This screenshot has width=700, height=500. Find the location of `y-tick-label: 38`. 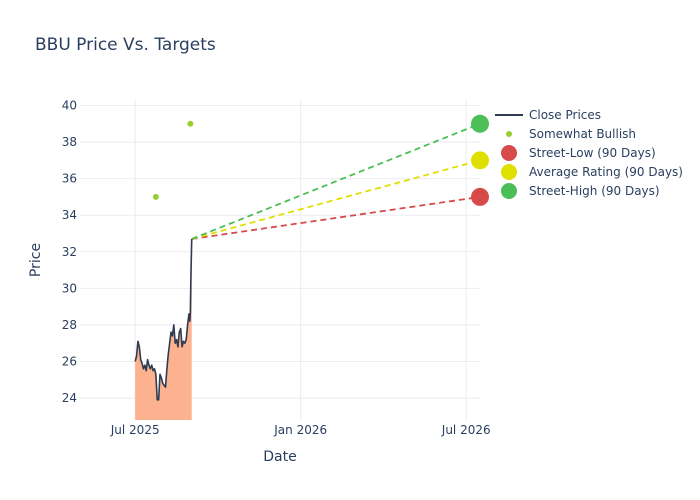

y-tick-label: 38 is located at coordinates (69, 142).